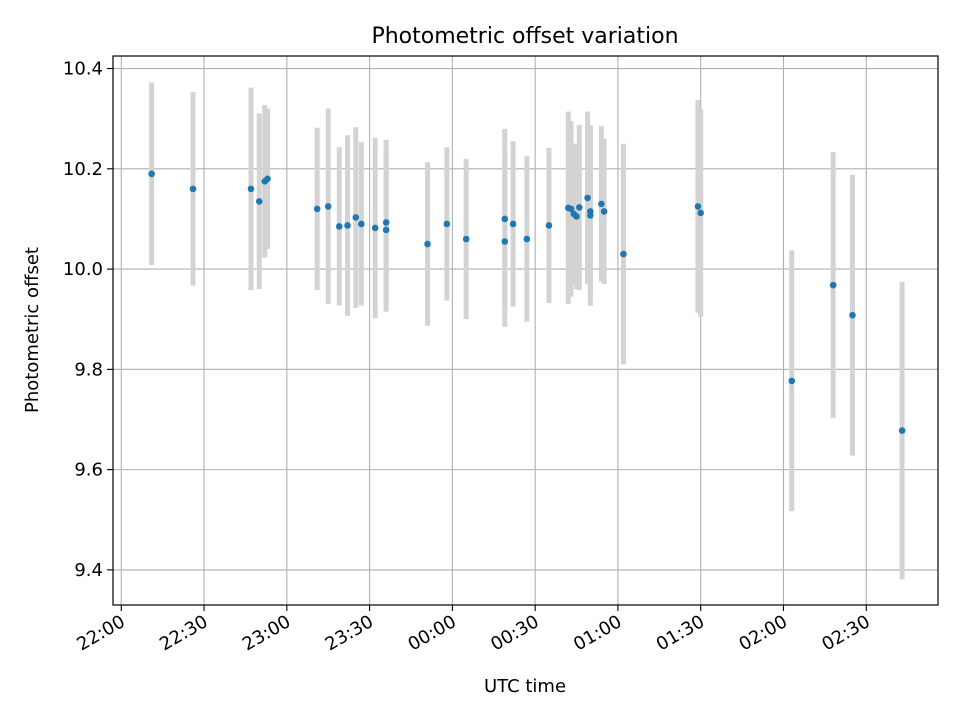 The height and width of the screenshot is (720, 960). What do you see at coordinates (88, 470) in the screenshot?
I see `y-tick-label: 9.6` at bounding box center [88, 470].